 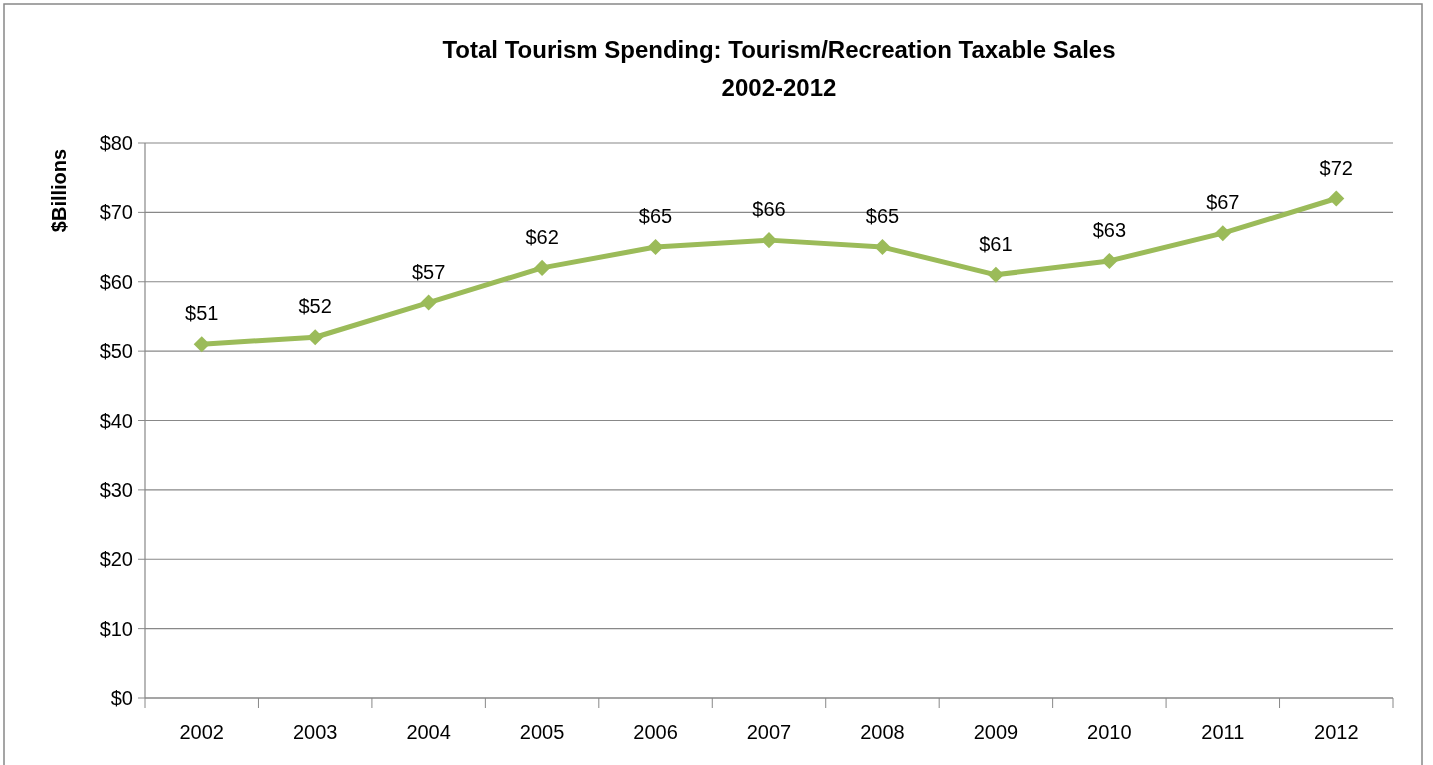 What do you see at coordinates (116, 143) in the screenshot?
I see `y-tick-label: $80` at bounding box center [116, 143].